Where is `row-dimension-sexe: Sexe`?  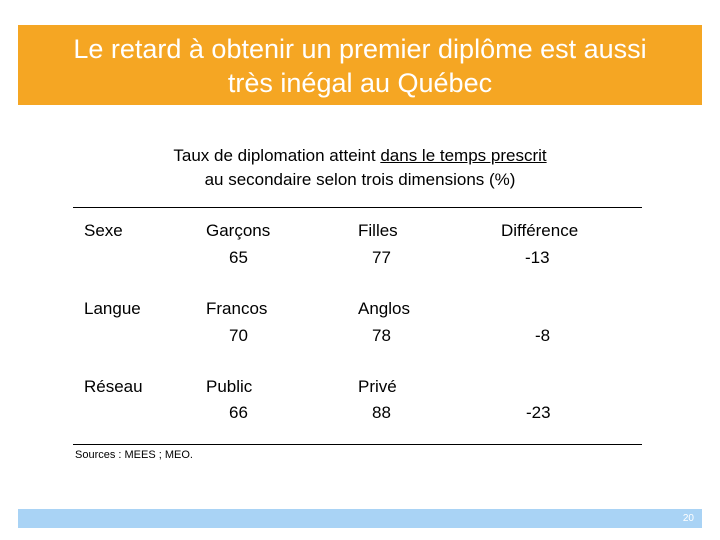 row-dimension-sexe: Sexe is located at coordinates (103, 230).